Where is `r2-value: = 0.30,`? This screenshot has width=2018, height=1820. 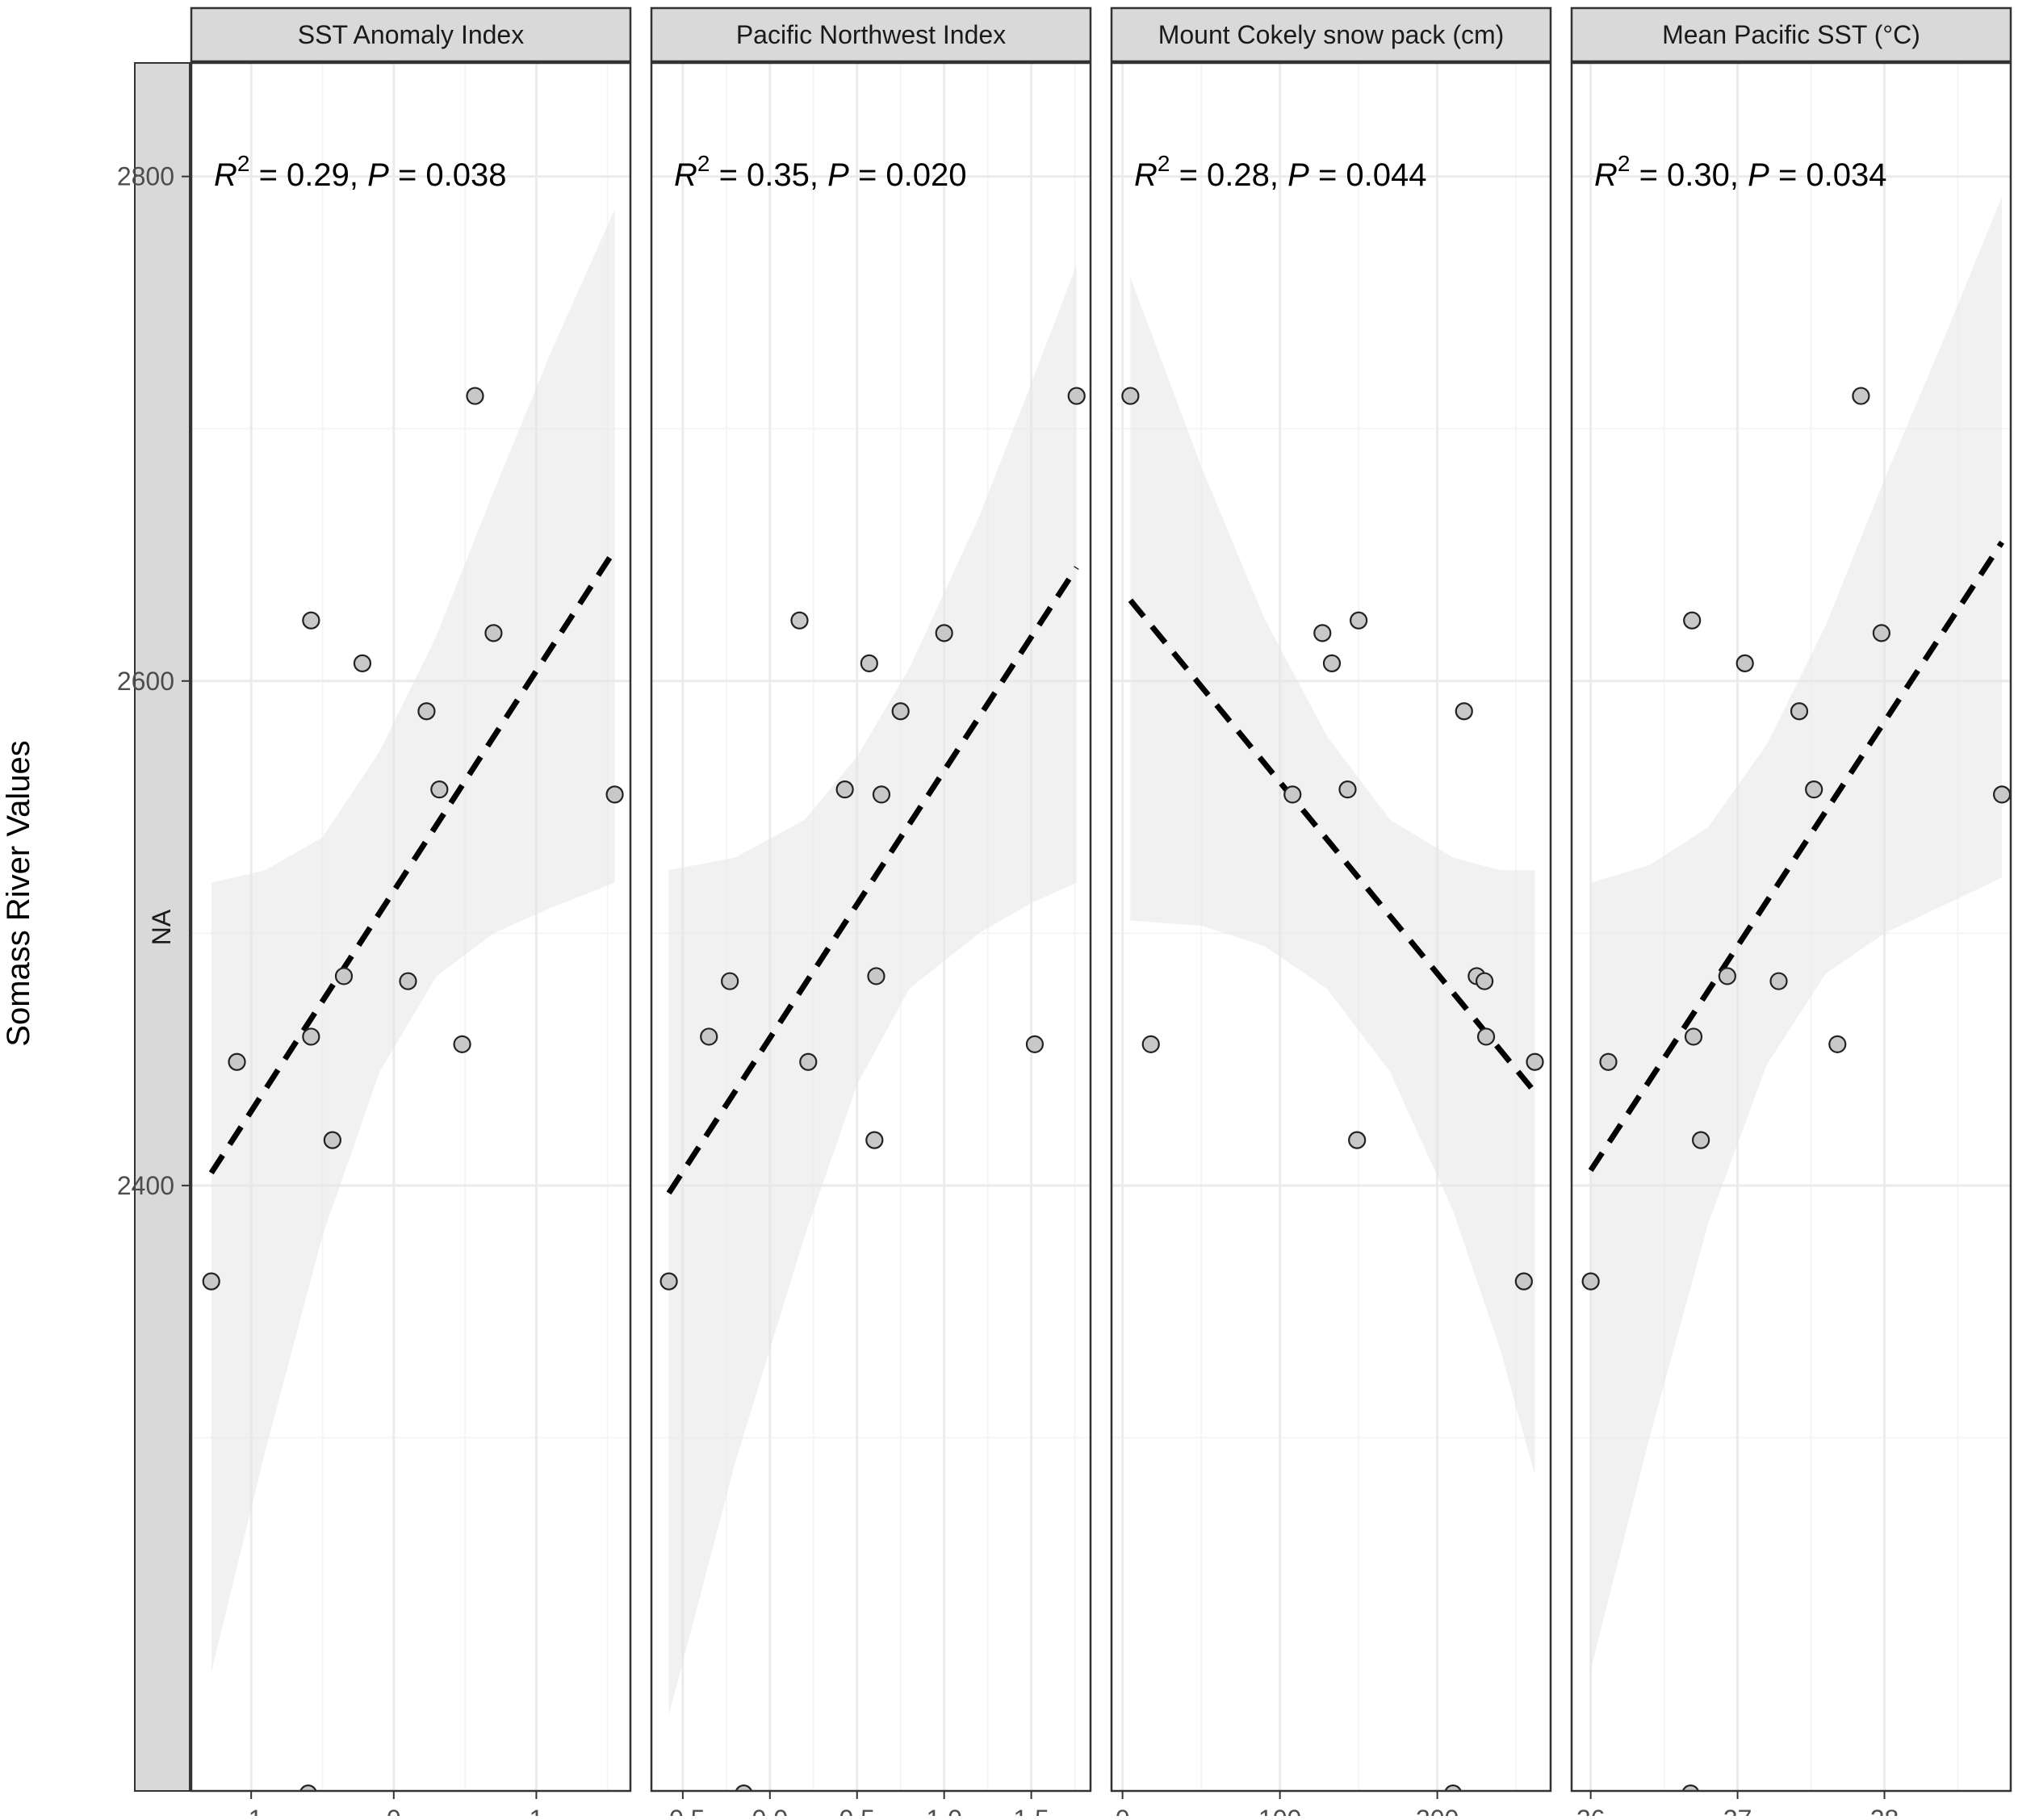 r2-value: = 0.30, is located at coordinates (1689, 175).